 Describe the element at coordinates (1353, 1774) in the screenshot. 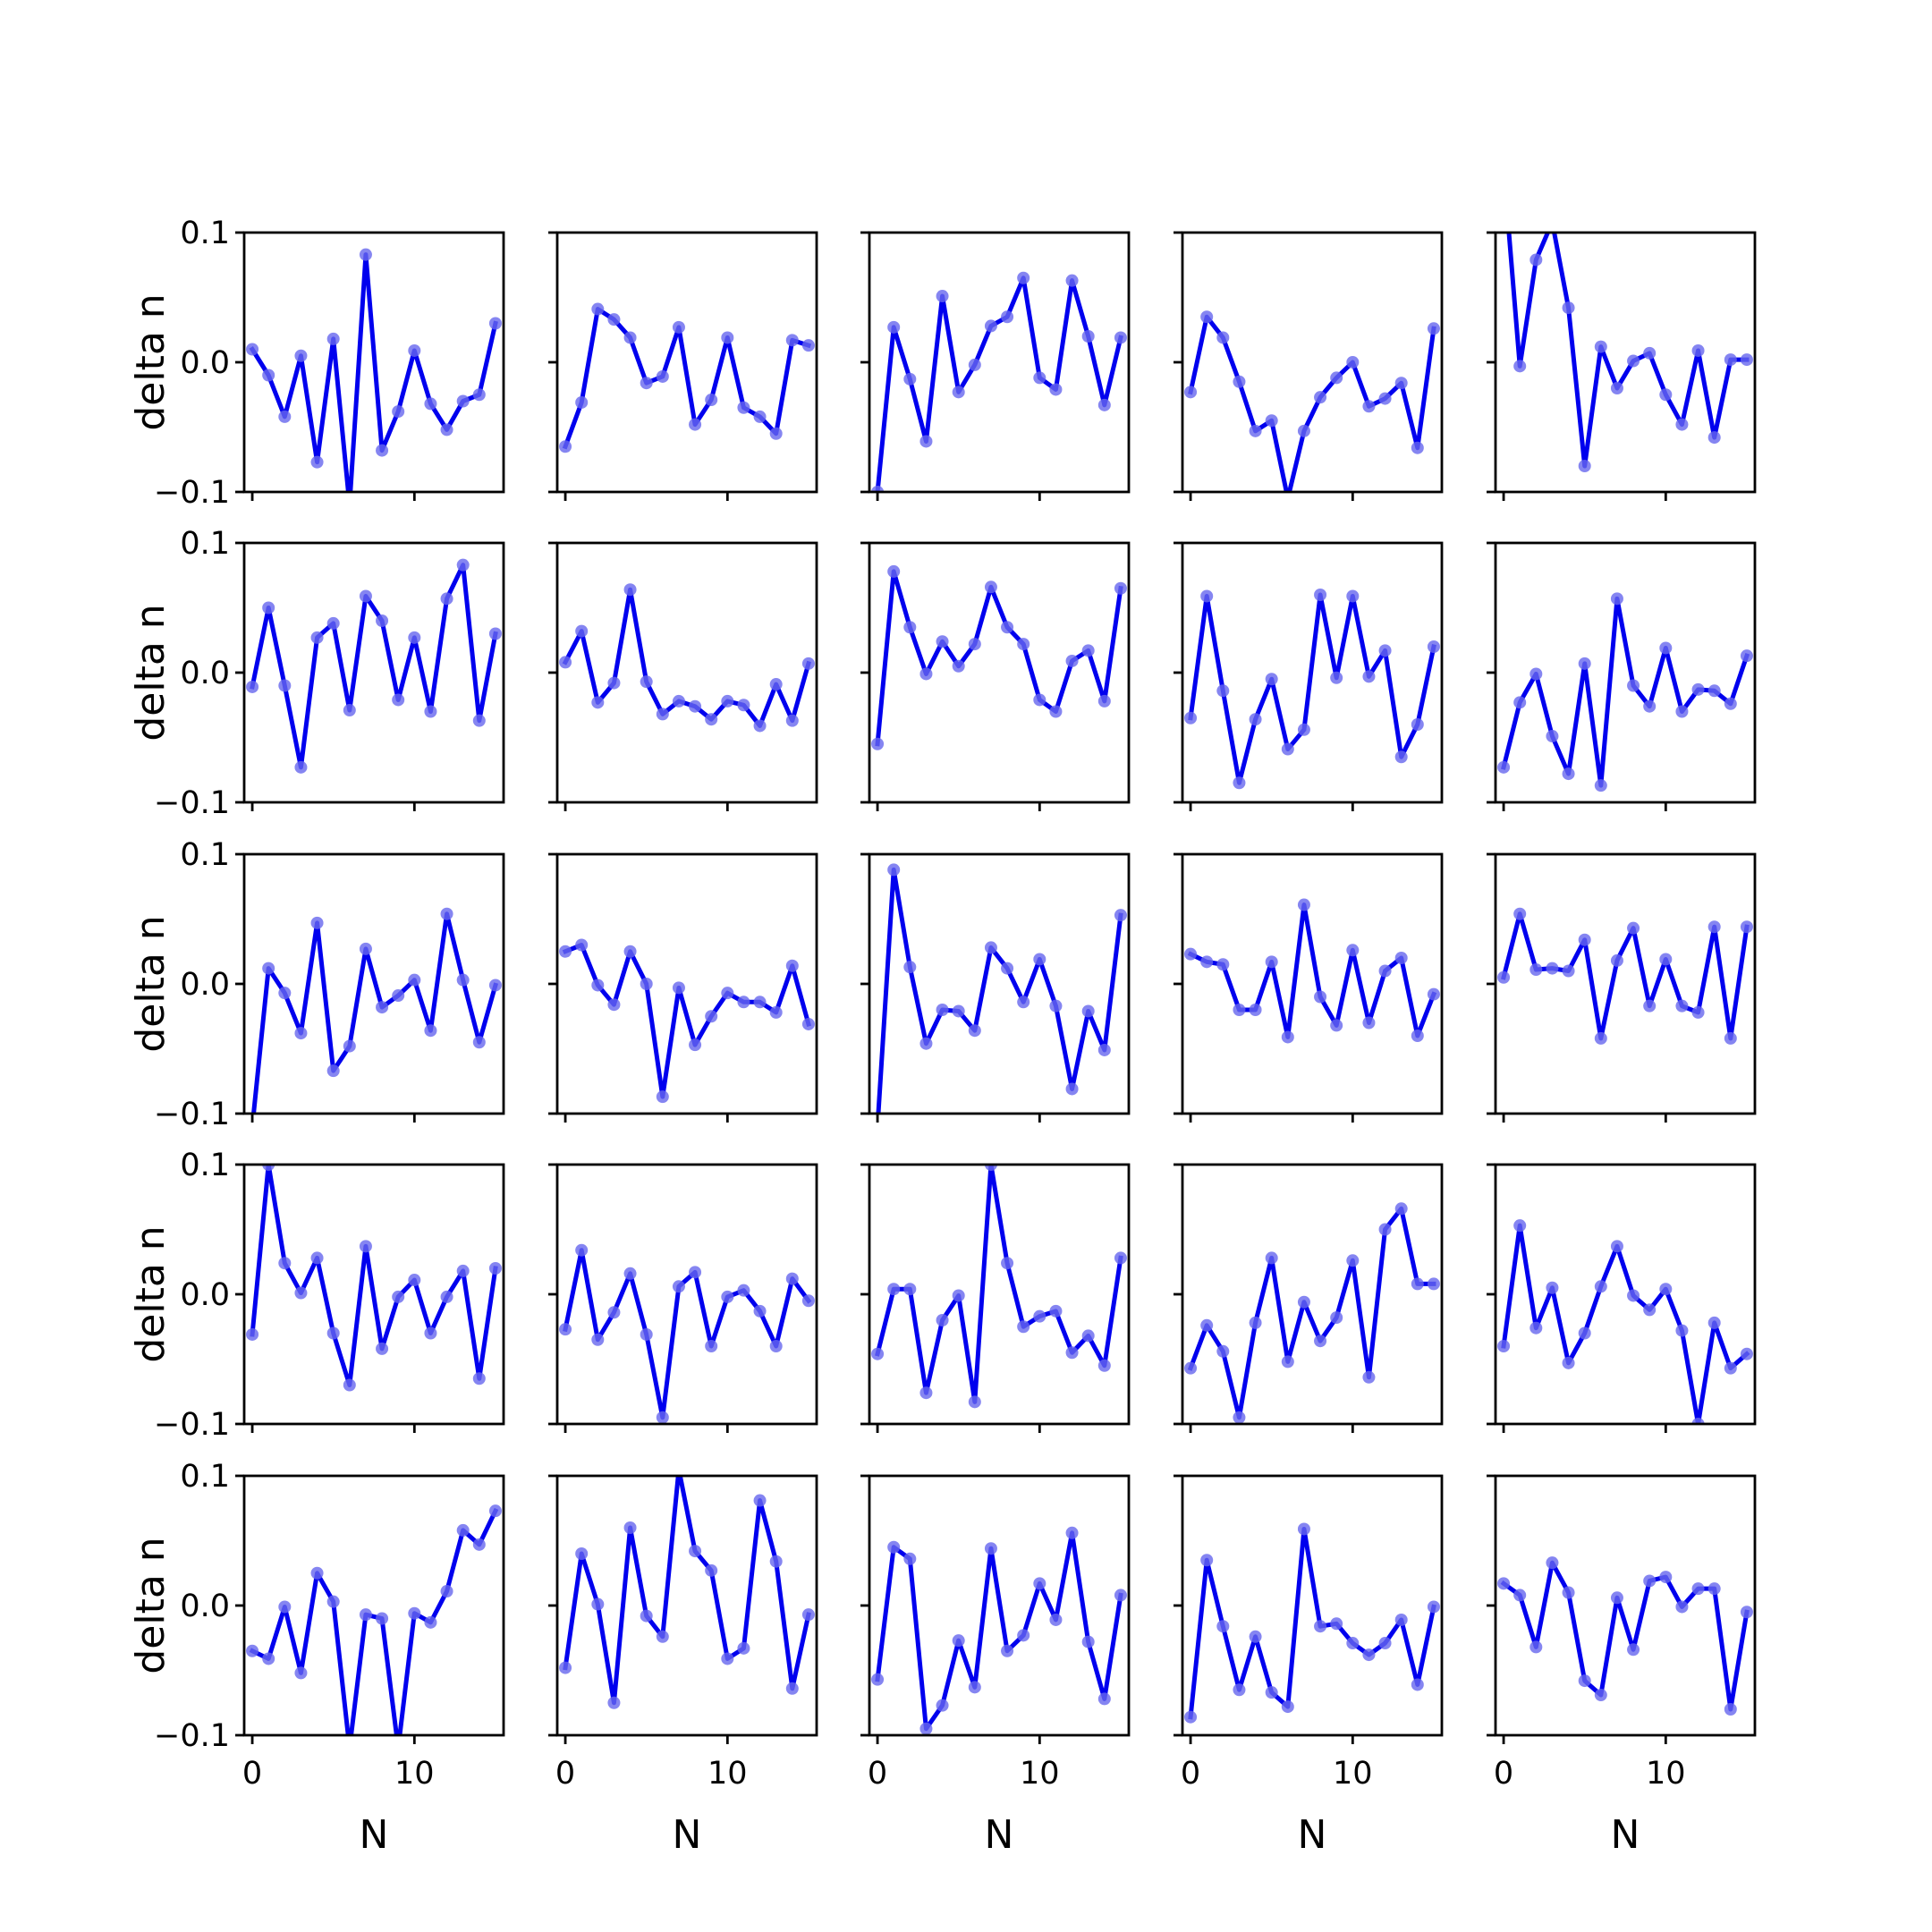

I see `x-tick-label: 10` at that location.